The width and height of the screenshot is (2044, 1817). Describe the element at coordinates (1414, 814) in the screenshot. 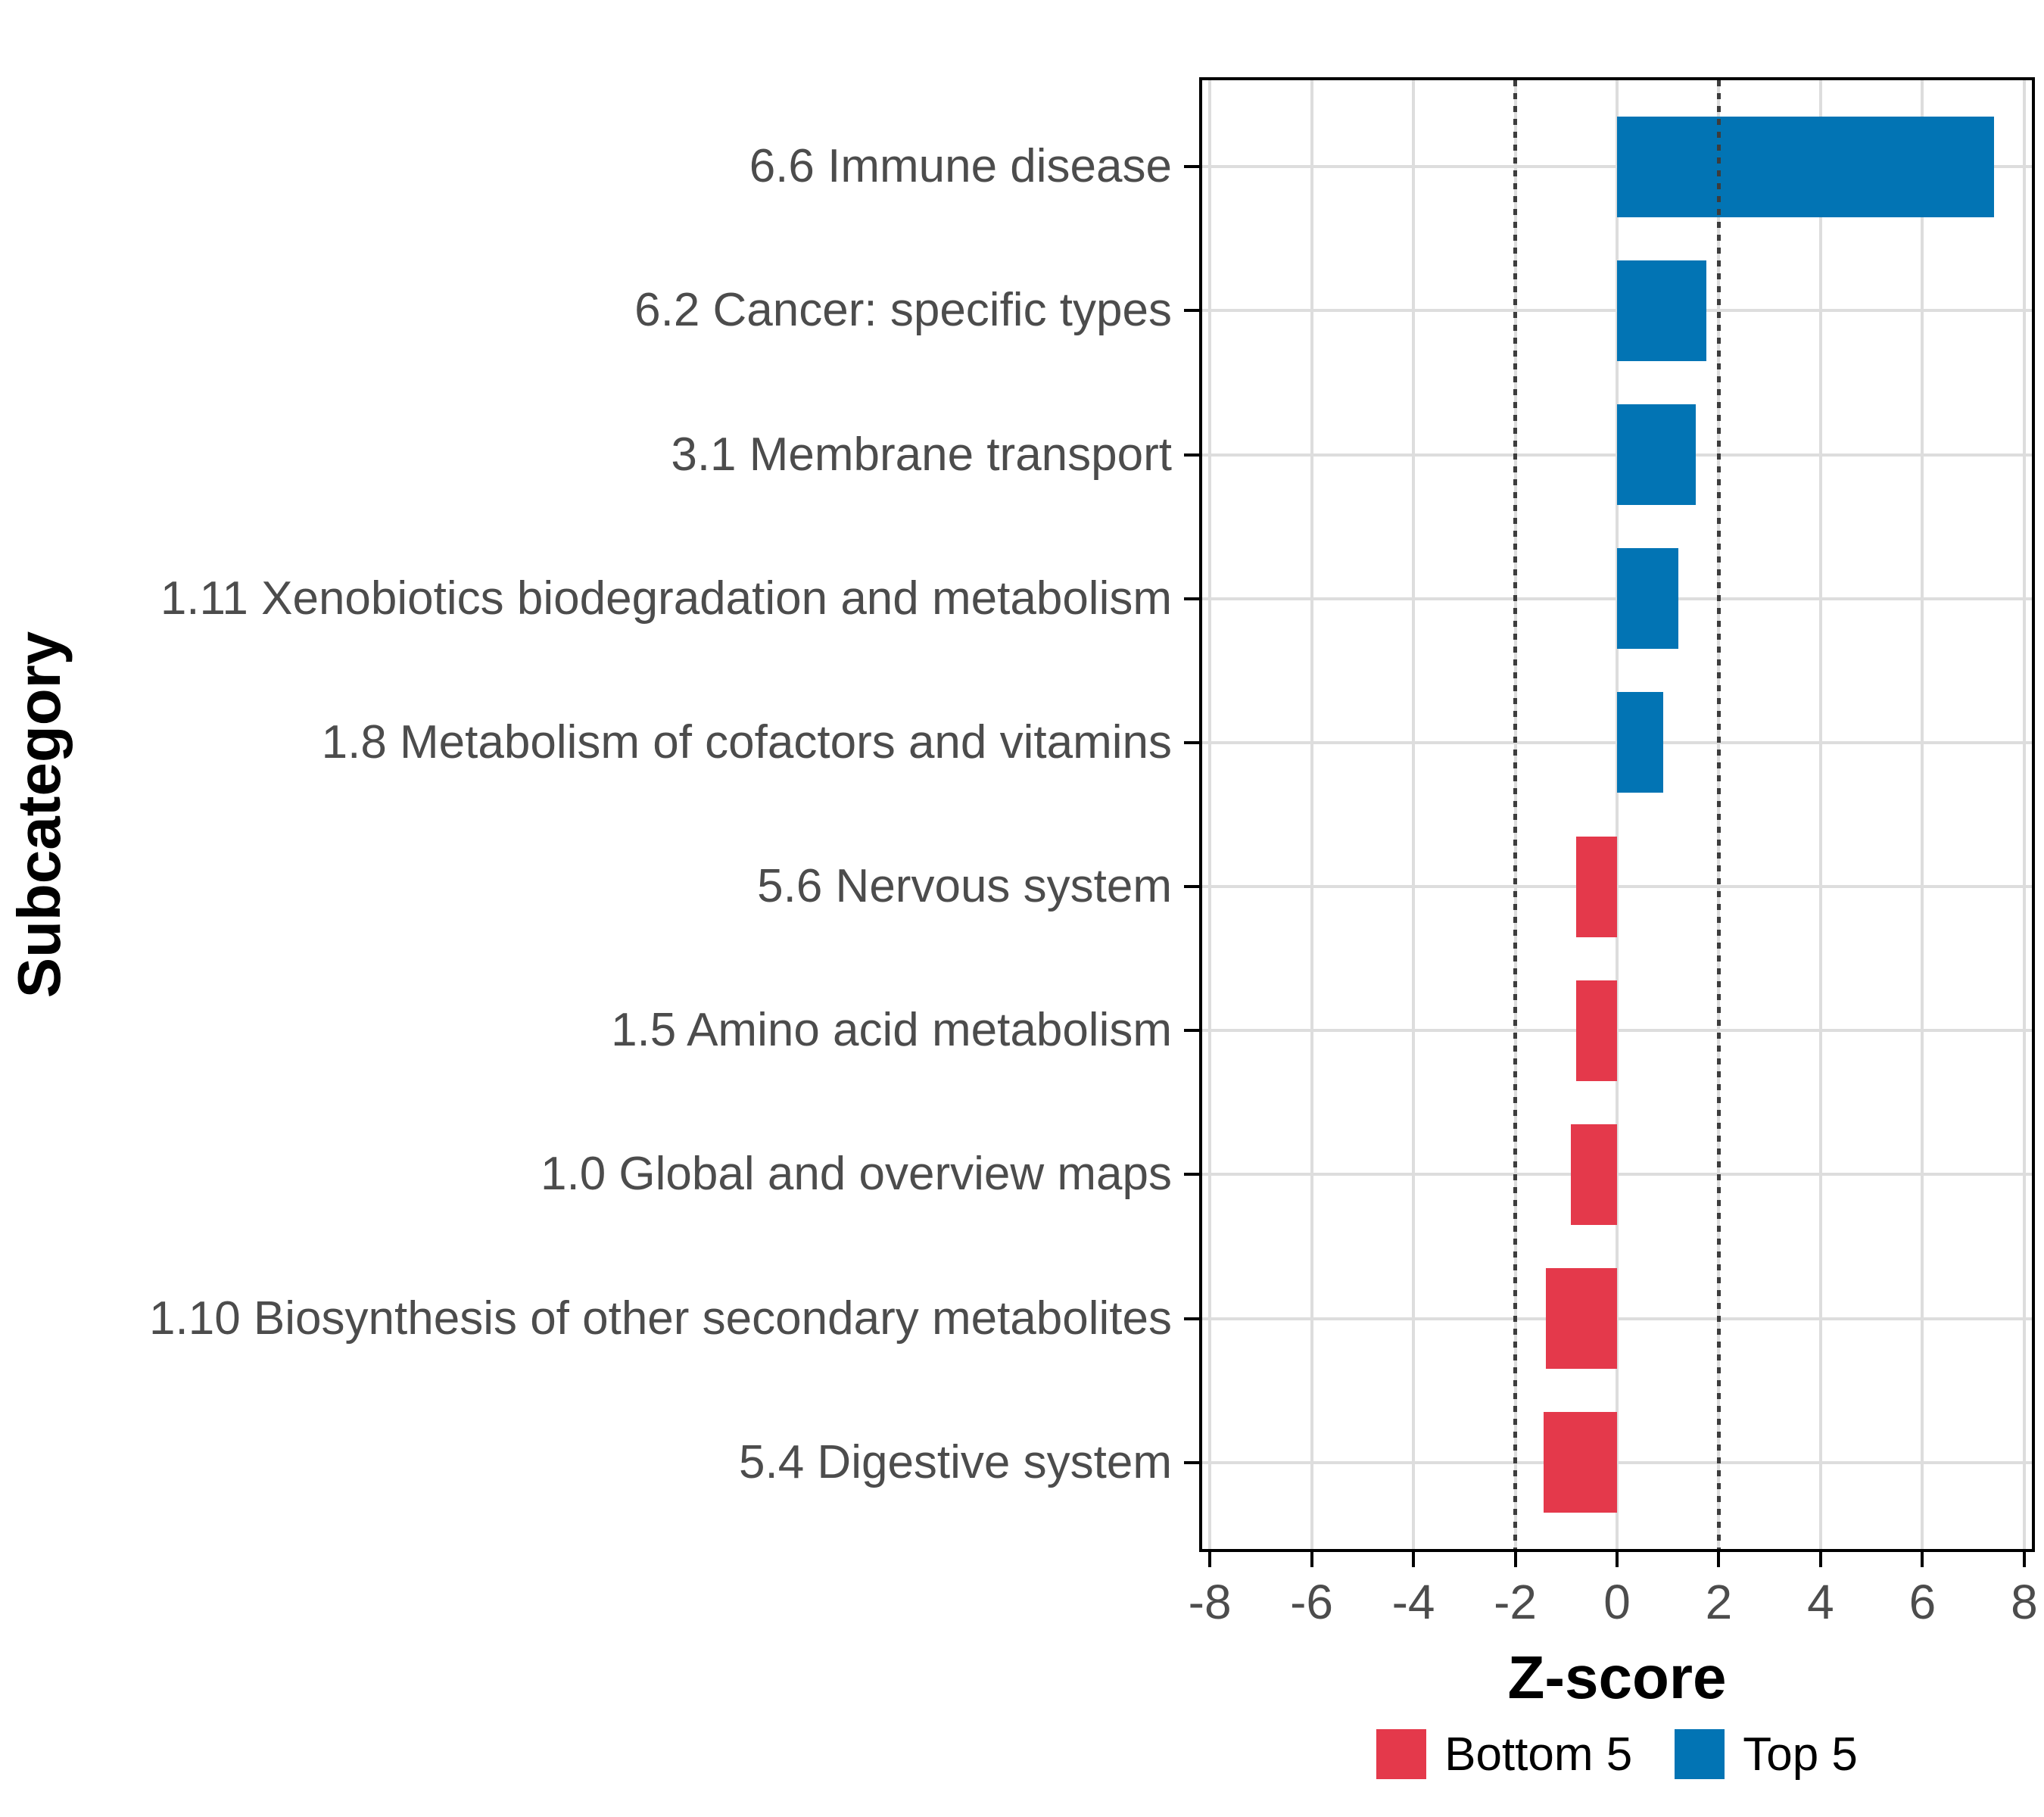

I see `gridline-x--4` at that location.